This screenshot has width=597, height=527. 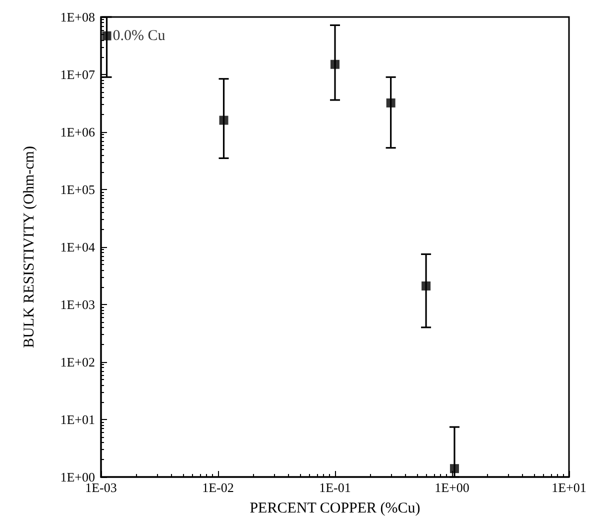 What do you see at coordinates (78, 74) in the screenshot?
I see `y-tick-label: 1E+07` at bounding box center [78, 74].